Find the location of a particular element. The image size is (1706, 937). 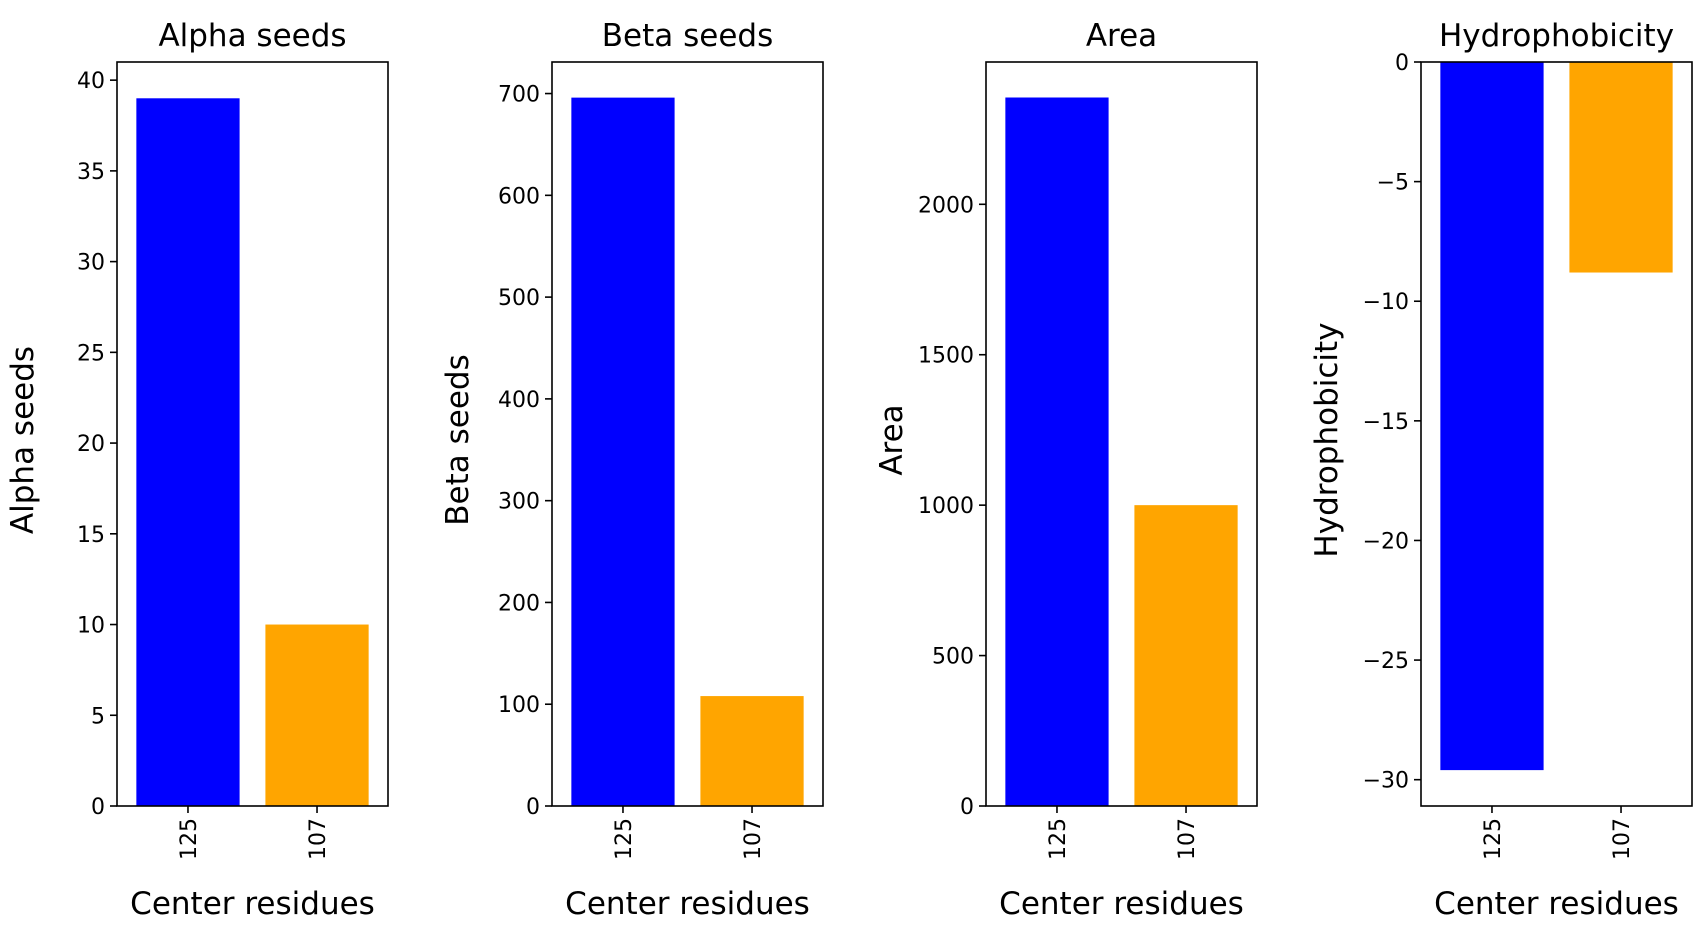

y-tick-label: 600 is located at coordinates (519, 196).